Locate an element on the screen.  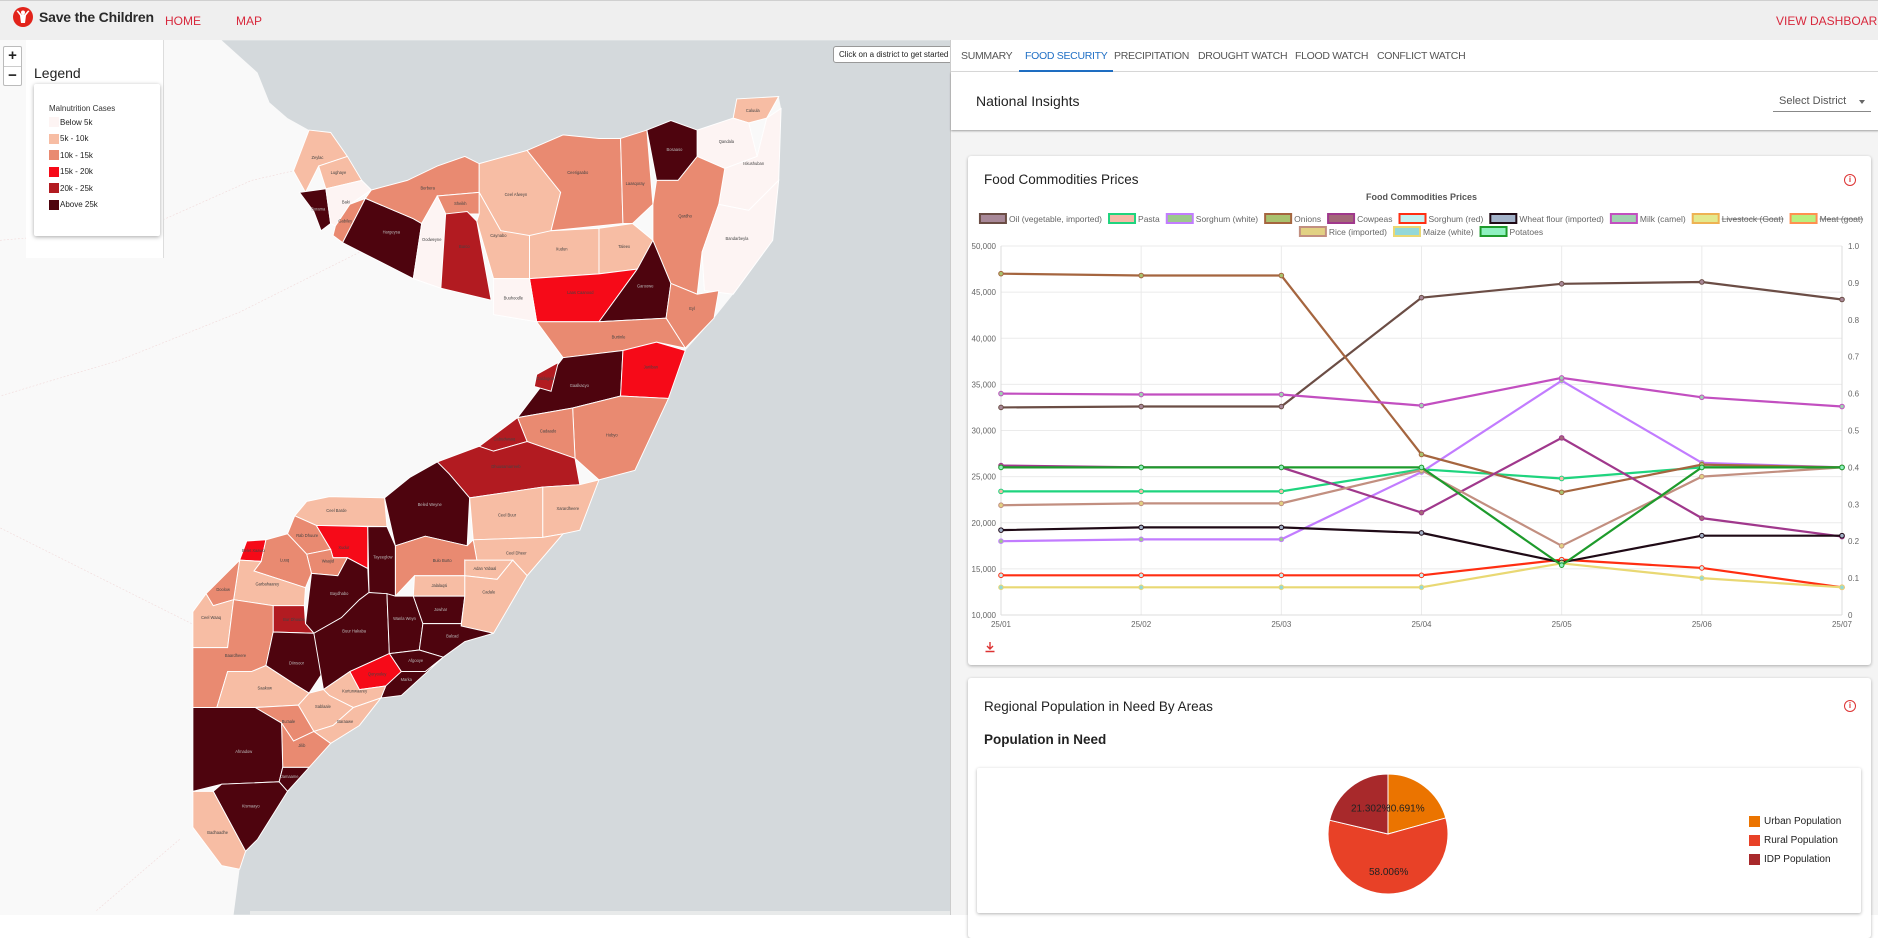
legend-item: Onions is located at coordinates (1292, 218).